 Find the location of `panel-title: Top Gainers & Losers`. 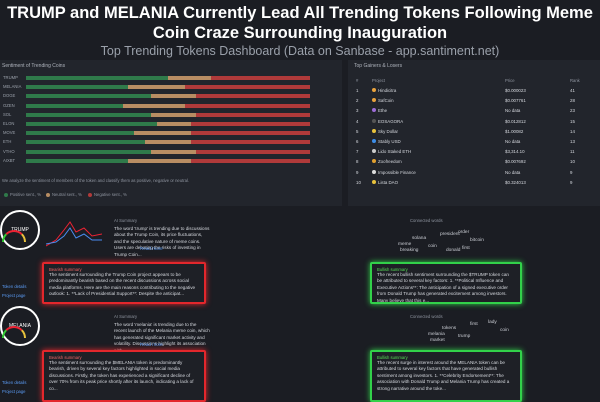

panel-title: Top Gainers & Losers is located at coordinates (378, 66).